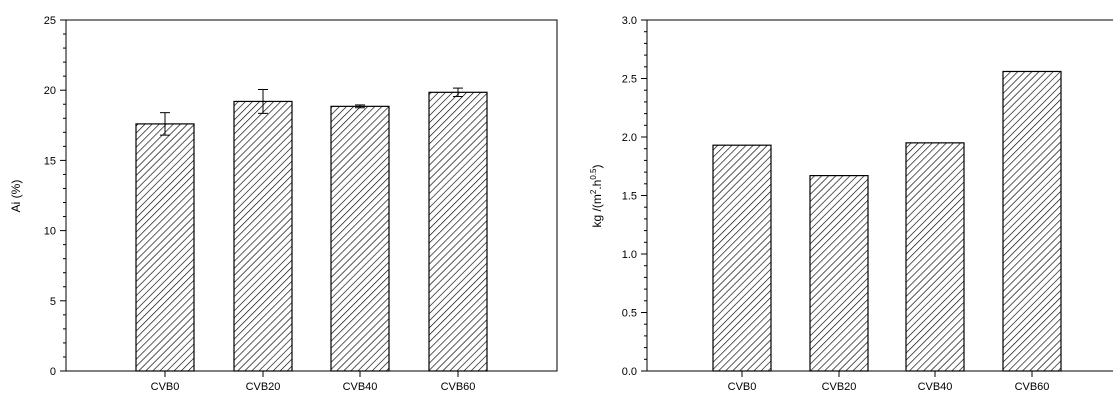  Describe the element at coordinates (263, 101) in the screenshot. I see `error-bar-cvb20` at that location.